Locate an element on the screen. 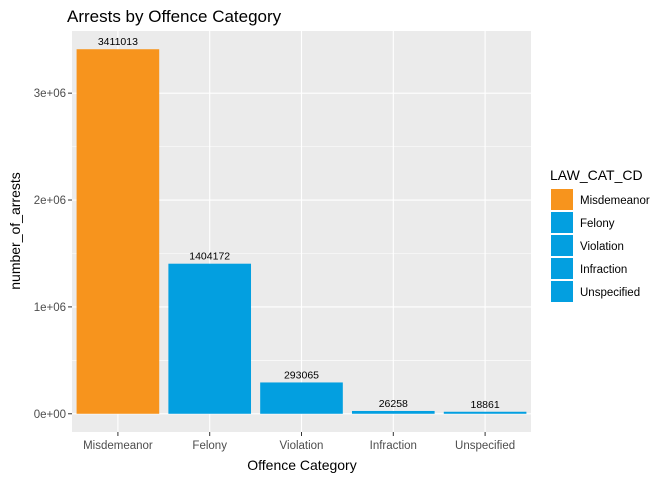 The image size is (672, 480). bar-felony is located at coordinates (210, 338).